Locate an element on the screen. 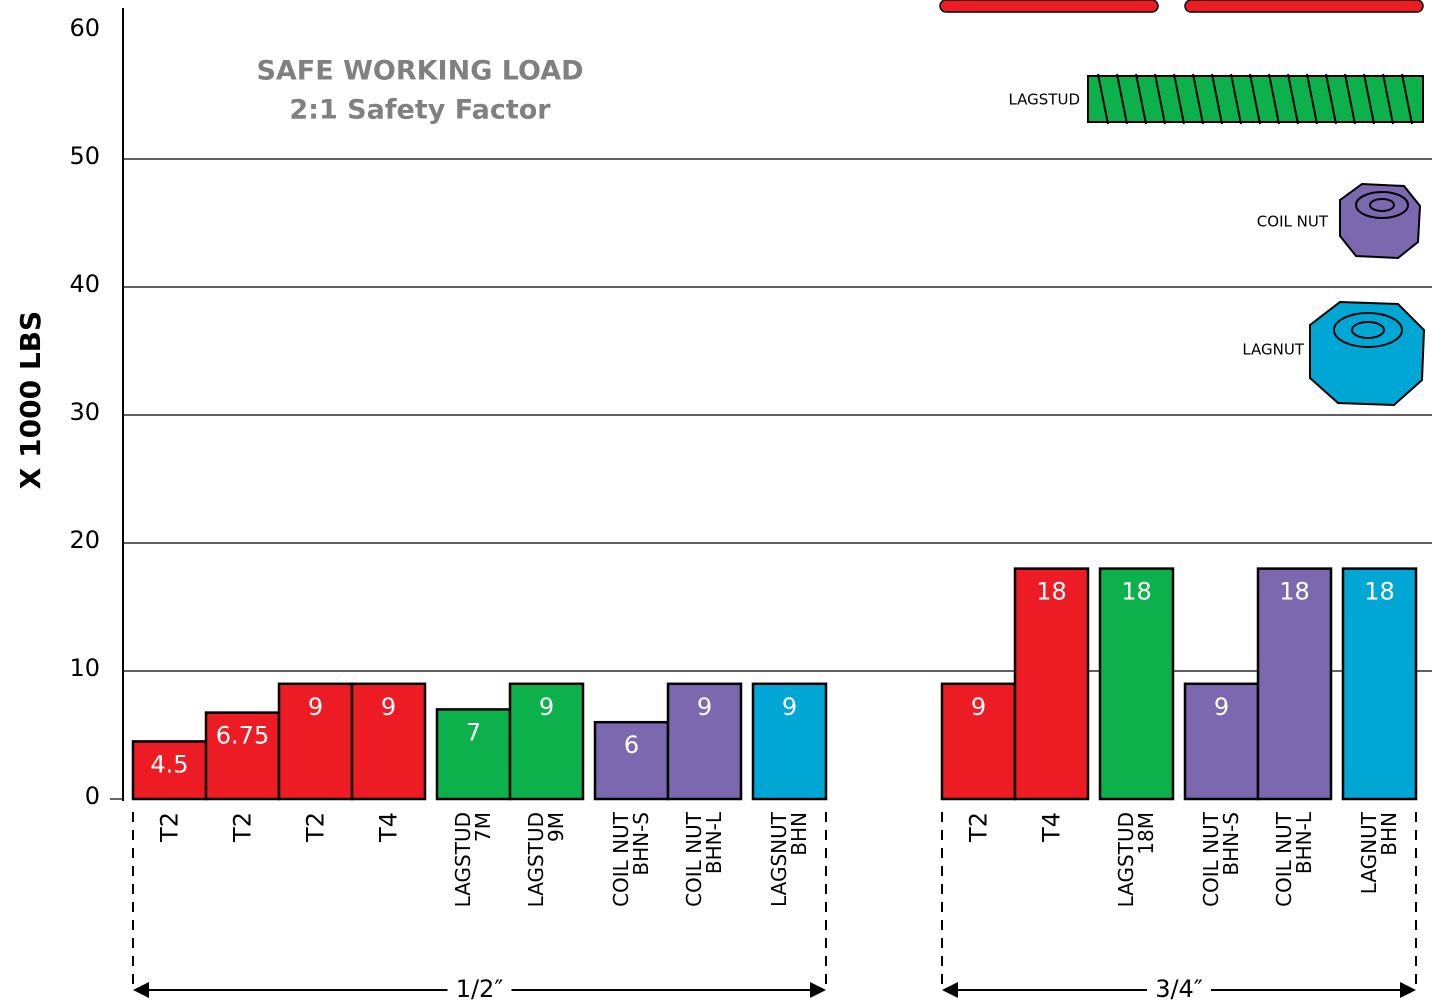  group-label: 1/2″ is located at coordinates (480, 988).